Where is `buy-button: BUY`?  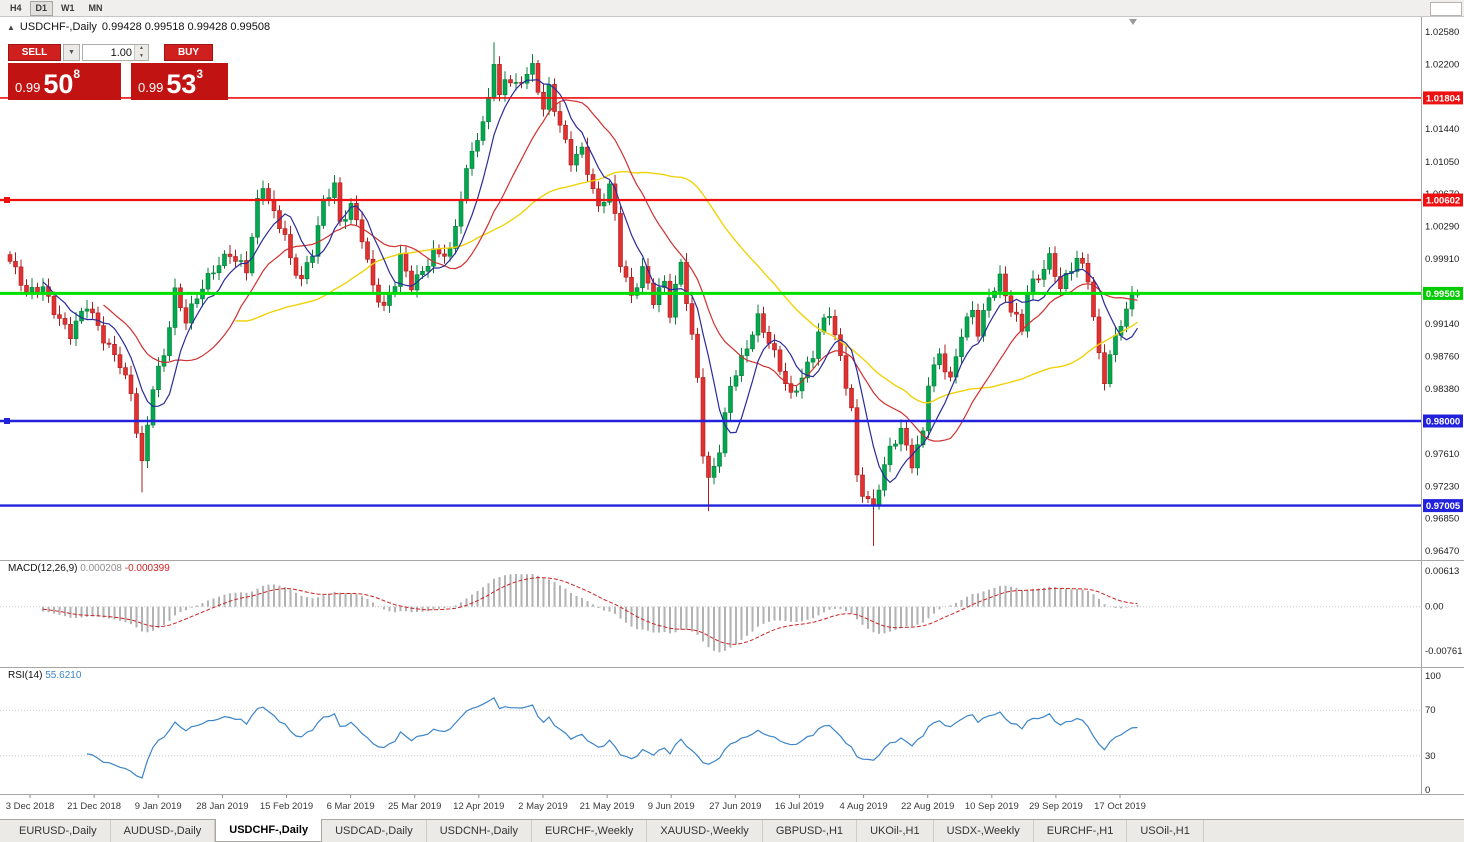
buy-button: BUY is located at coordinates (188, 52).